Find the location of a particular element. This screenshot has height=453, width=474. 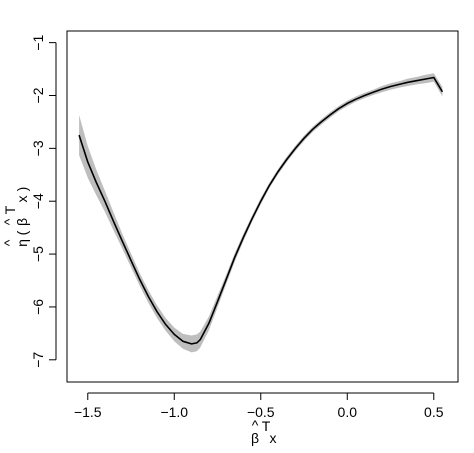

x-axis-title-superscript: T is located at coordinates (266, 426).